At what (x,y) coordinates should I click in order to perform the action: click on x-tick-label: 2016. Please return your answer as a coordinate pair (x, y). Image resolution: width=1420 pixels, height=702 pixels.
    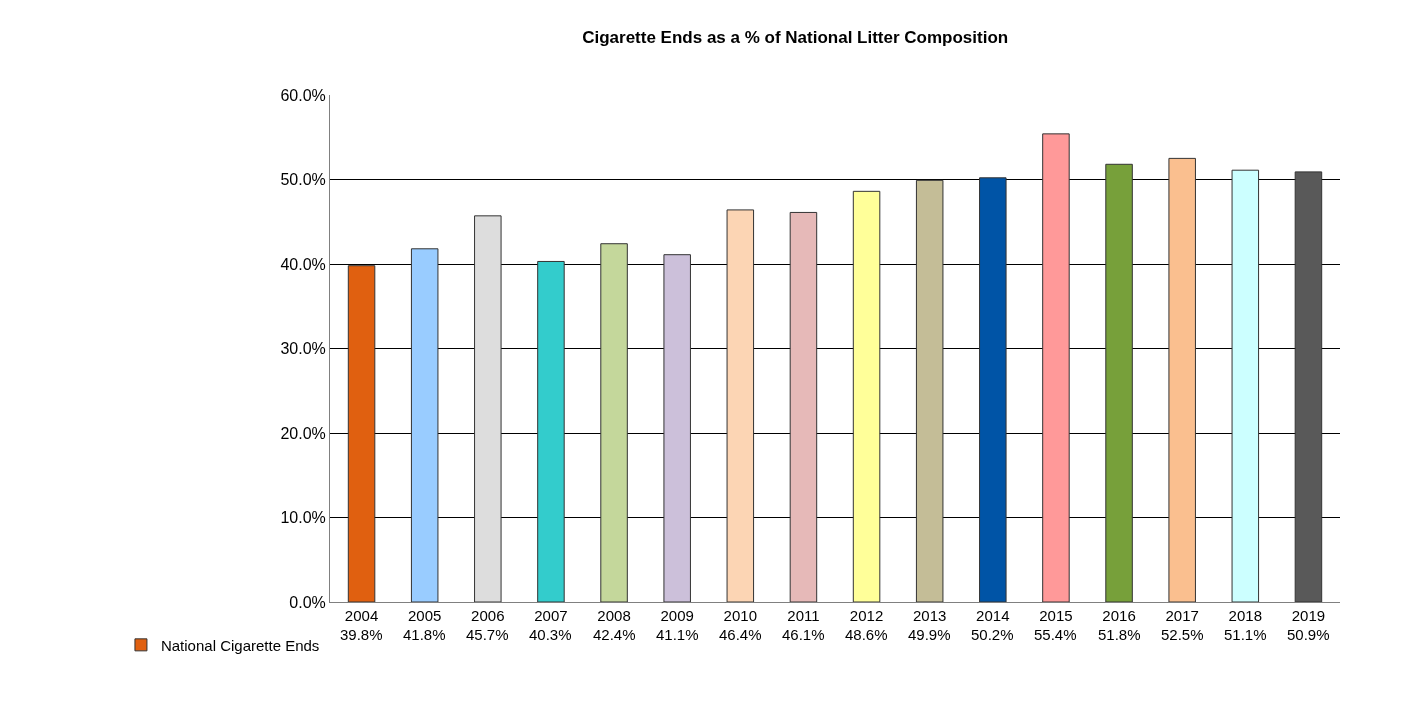
    Looking at the image, I should click on (1119, 615).